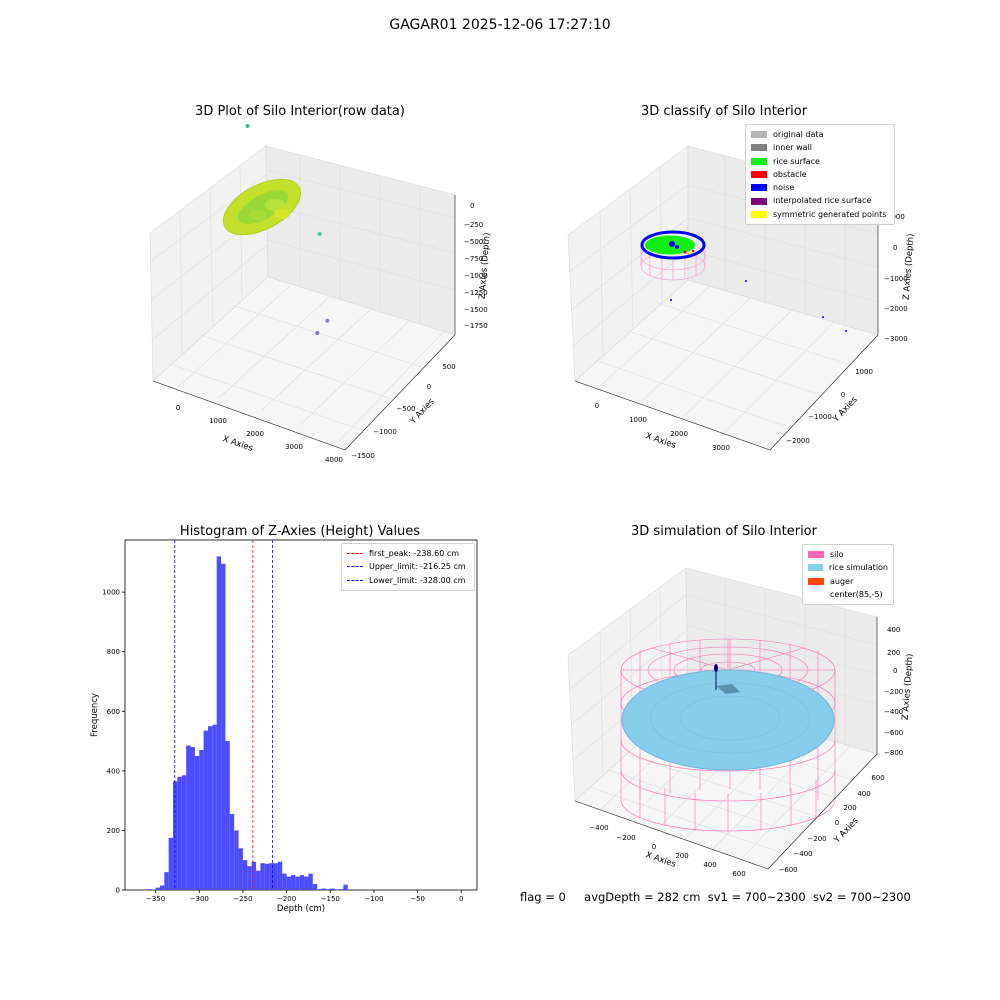 The image size is (1000, 1000). What do you see at coordinates (461, 899) in the screenshot?
I see `histogram-x-tick-label: 0` at bounding box center [461, 899].